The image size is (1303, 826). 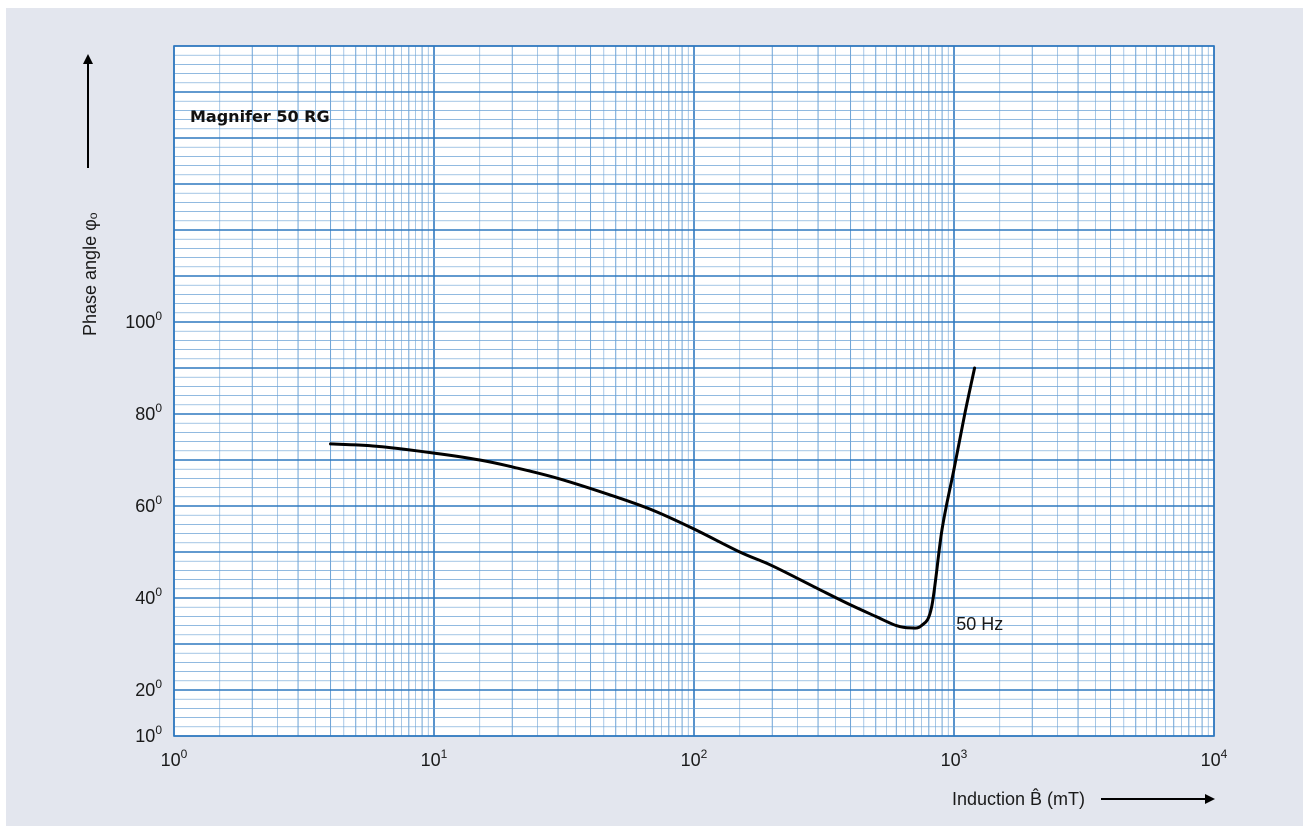 What do you see at coordinates (174, 758) in the screenshot?
I see `x-tick-label-0: 10⁰` at bounding box center [174, 758].